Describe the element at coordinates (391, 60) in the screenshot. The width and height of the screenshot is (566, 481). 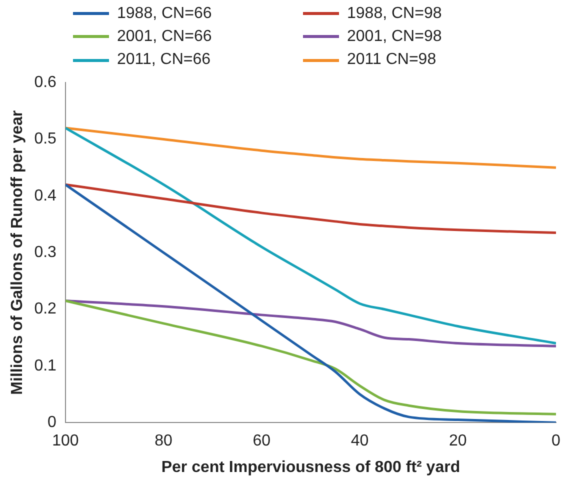
I see `legend-label: 2011 CN=98` at that location.